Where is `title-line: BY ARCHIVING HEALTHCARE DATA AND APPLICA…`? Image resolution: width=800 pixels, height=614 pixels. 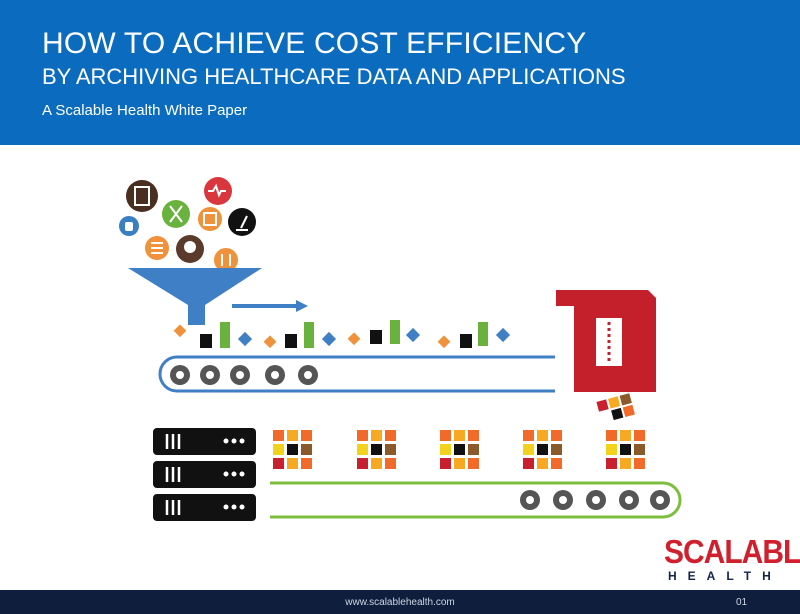 title-line: BY ARCHIVING HEALTHCARE DATA AND APPLICA… is located at coordinates (334, 76).